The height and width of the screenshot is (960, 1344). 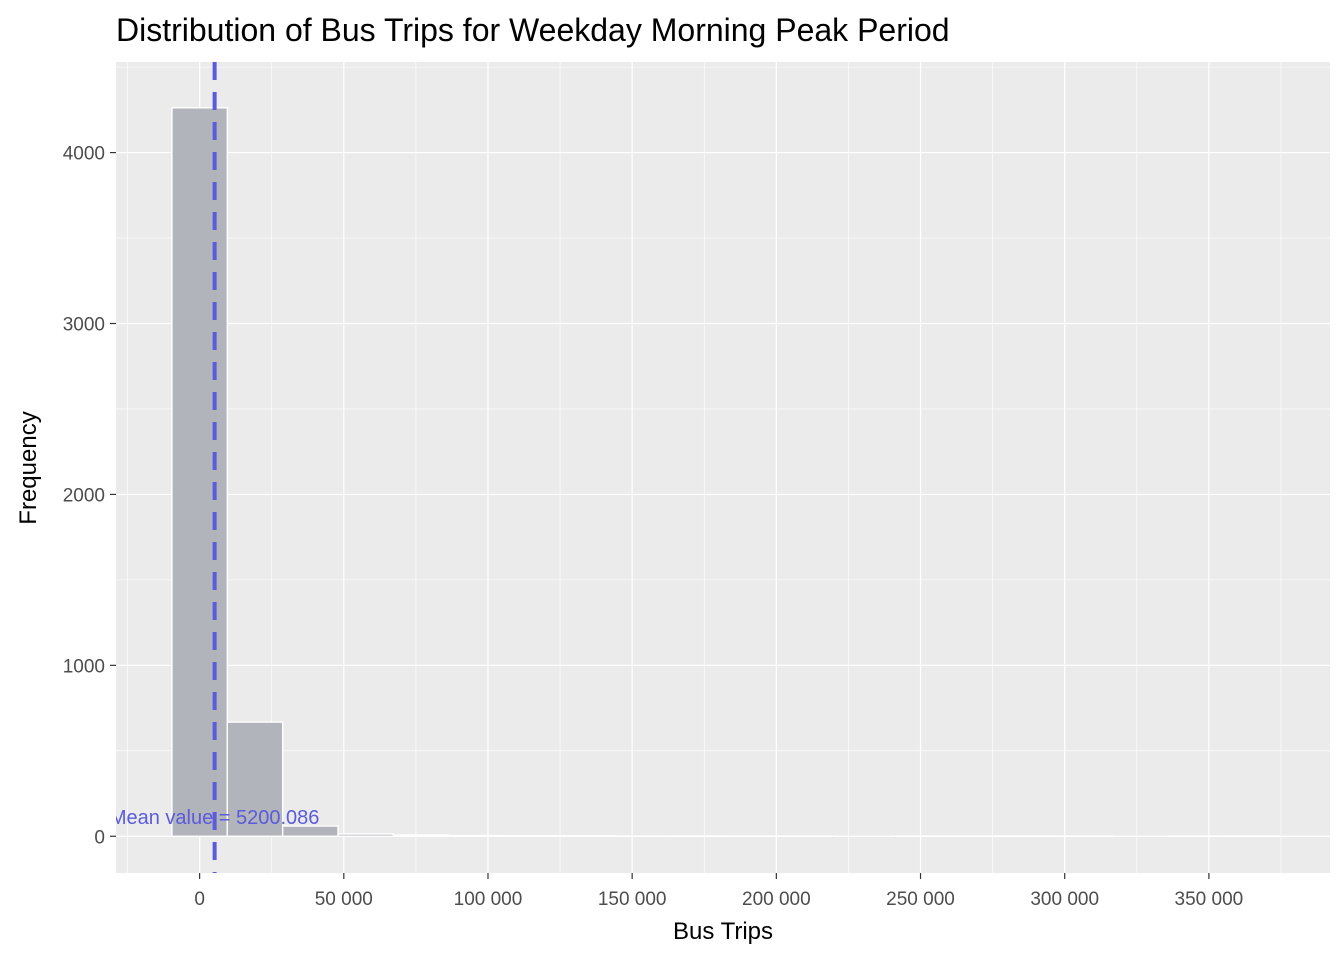 I want to click on x-tick-label: 350 000, so click(x=1209, y=899).